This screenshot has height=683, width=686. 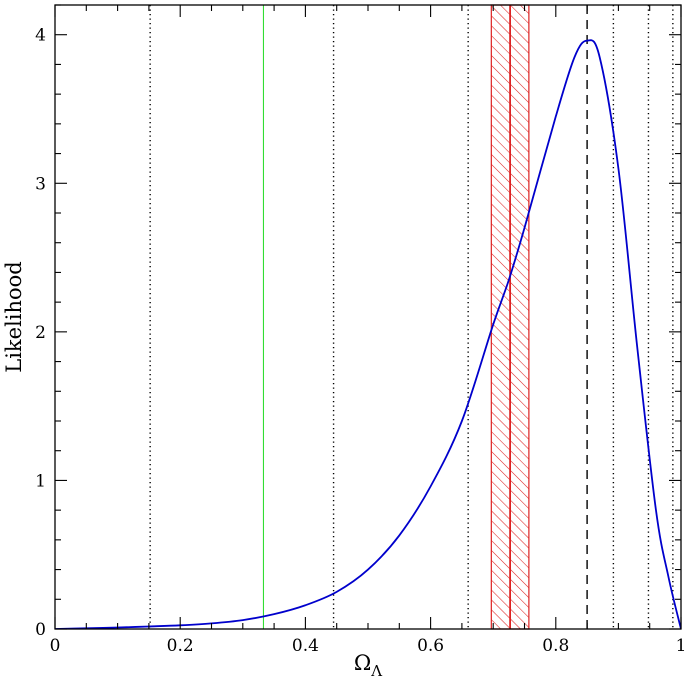 What do you see at coordinates (681, 646) in the screenshot?
I see `x-tick-label: 1` at bounding box center [681, 646].